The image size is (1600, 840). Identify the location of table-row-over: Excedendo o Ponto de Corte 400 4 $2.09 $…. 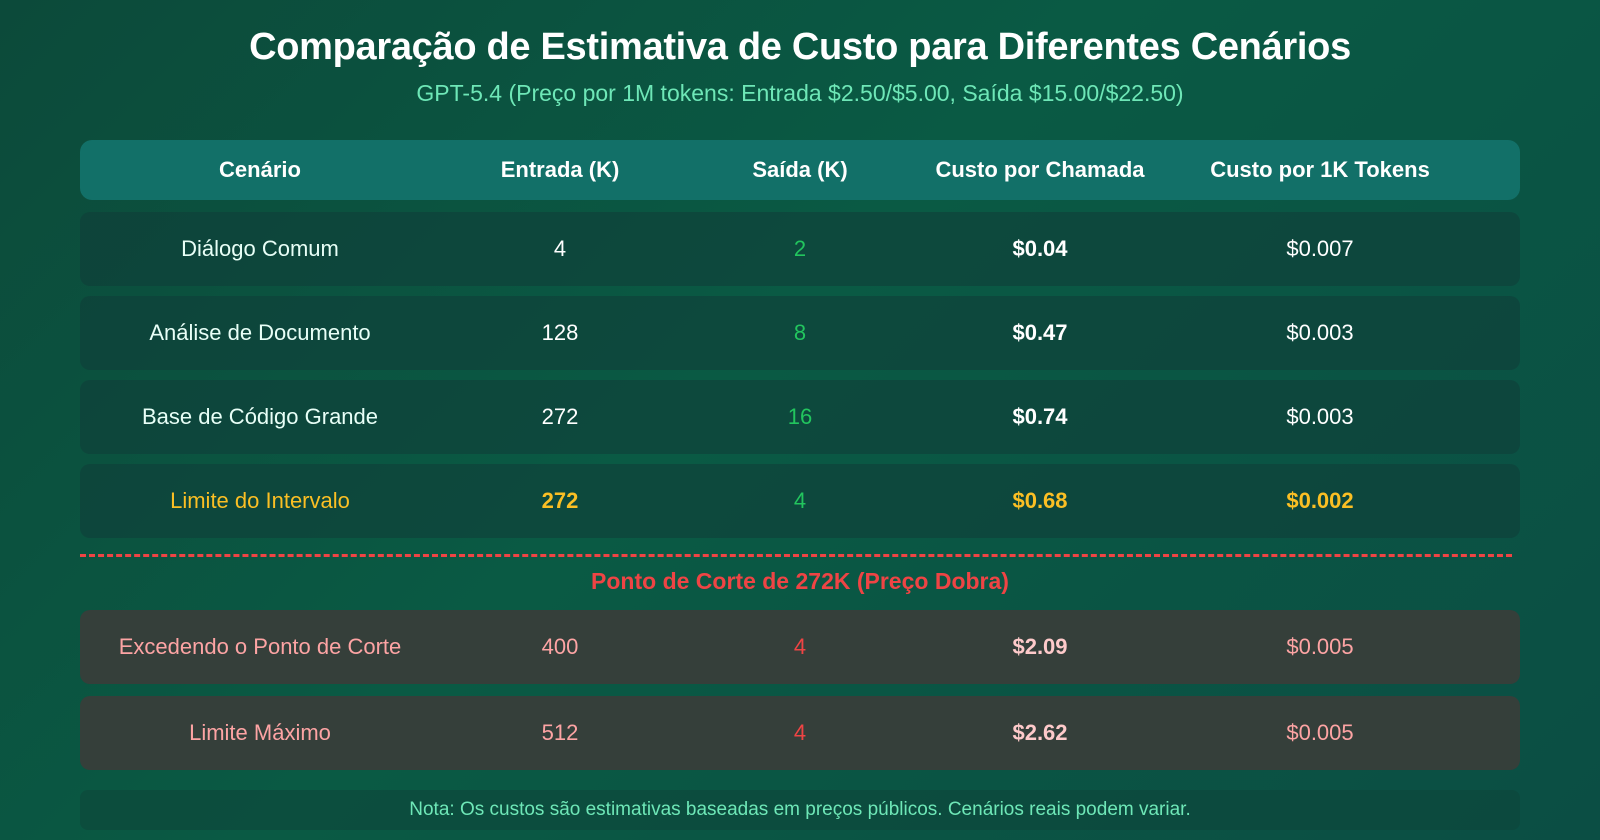
(800, 647).